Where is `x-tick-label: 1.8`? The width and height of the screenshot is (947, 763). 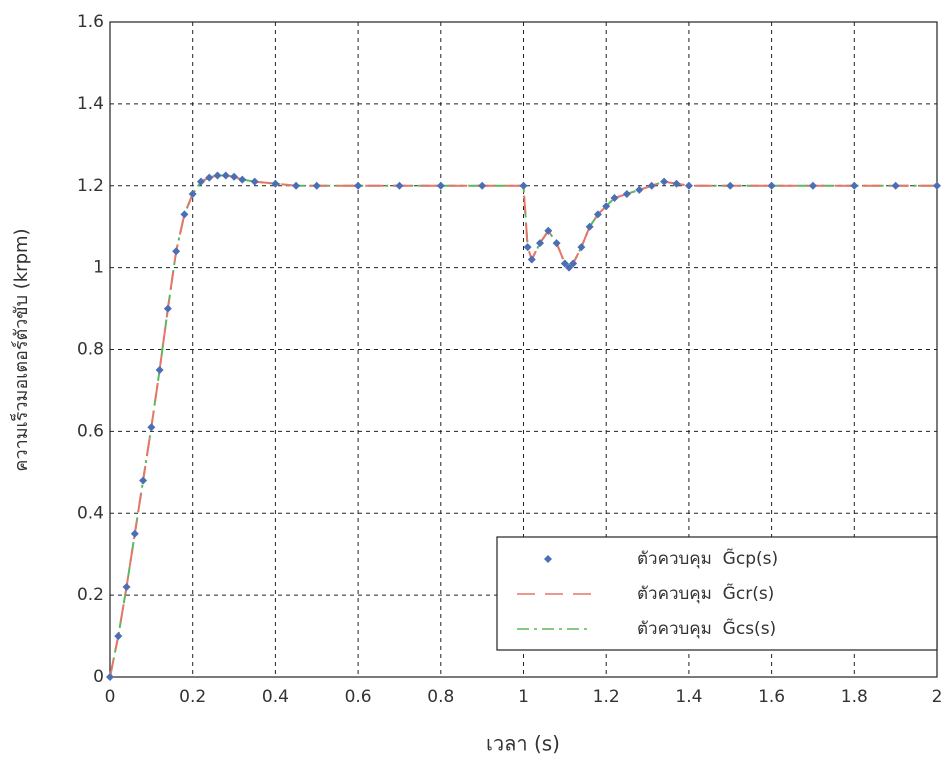 x-tick-label: 1.8 is located at coordinates (854, 697).